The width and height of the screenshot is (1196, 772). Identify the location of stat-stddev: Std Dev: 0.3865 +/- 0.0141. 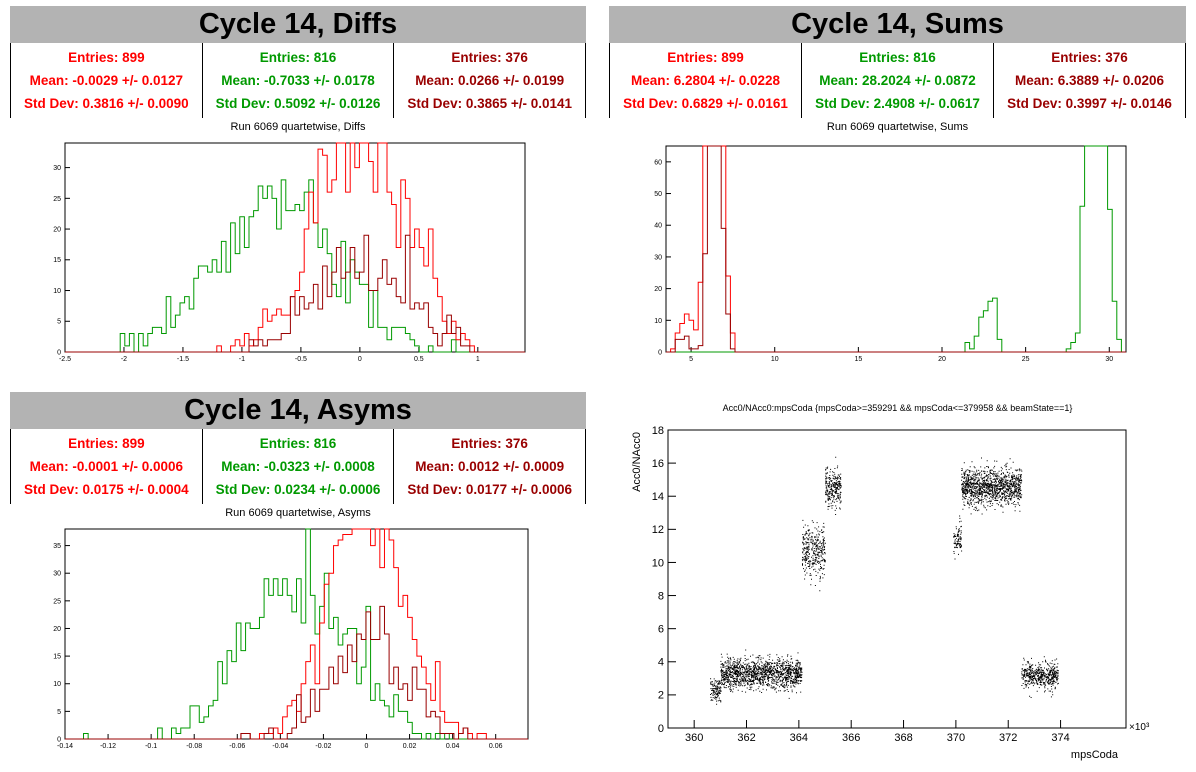
(490, 103).